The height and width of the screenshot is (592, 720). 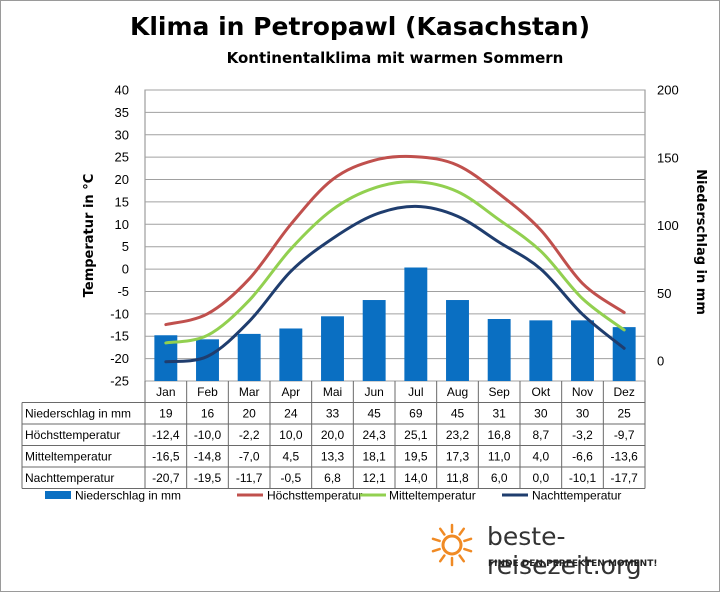 I want to click on y-left-axis-title: Temperatur in °C, so click(x=89, y=236).